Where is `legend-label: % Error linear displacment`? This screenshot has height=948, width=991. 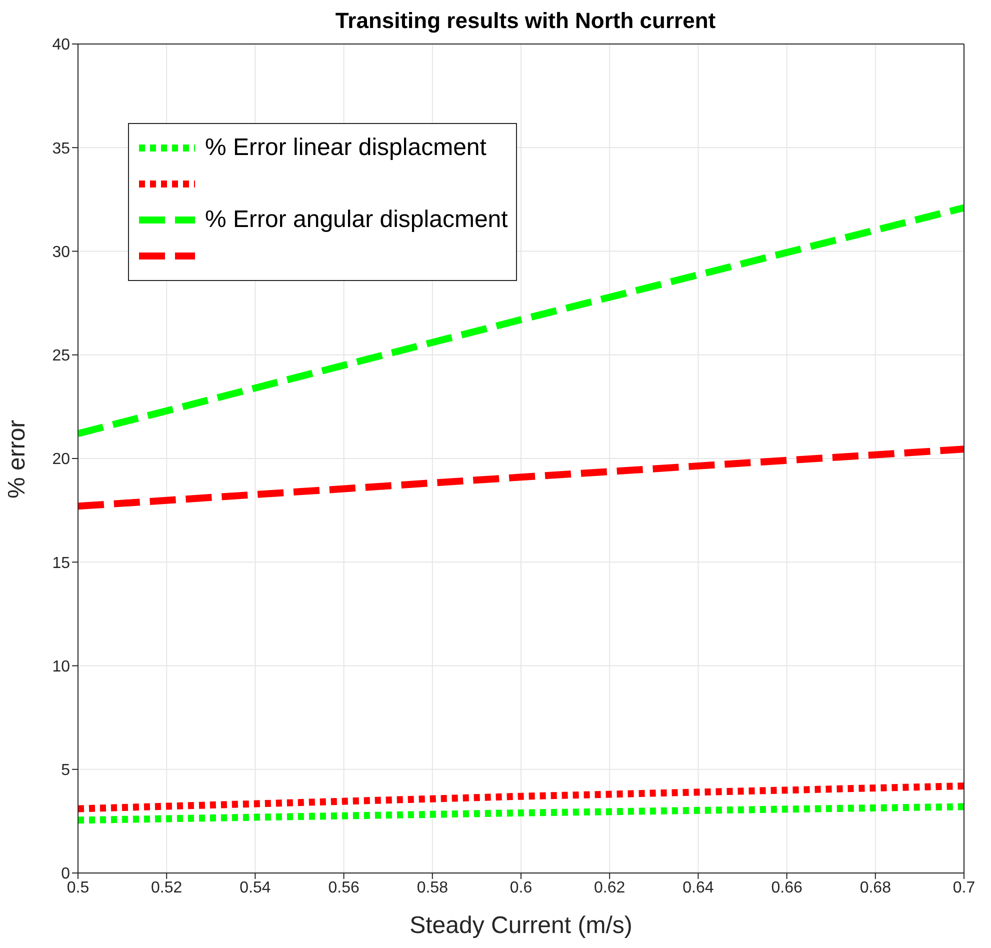 legend-label: % Error linear displacment is located at coordinates (345, 148).